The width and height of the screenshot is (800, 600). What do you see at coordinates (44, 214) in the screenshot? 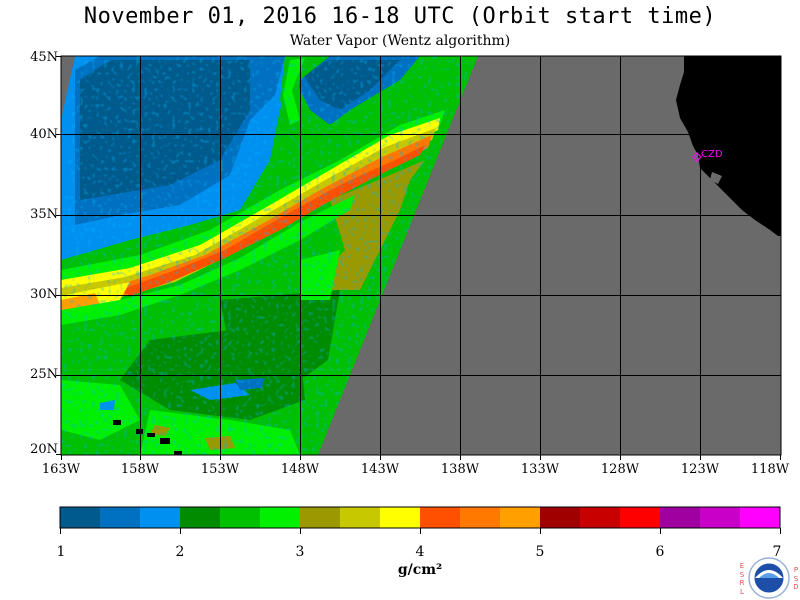
I see `lat-label-35n: 35N` at bounding box center [44, 214].